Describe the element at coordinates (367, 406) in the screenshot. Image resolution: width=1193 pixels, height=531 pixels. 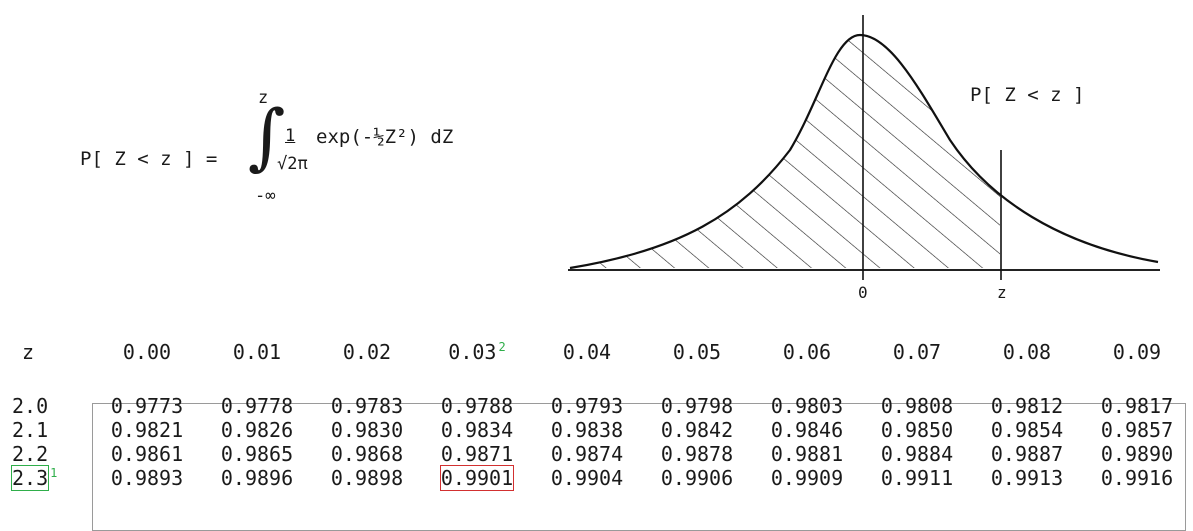
I see `table-cell: 0.9783` at that location.